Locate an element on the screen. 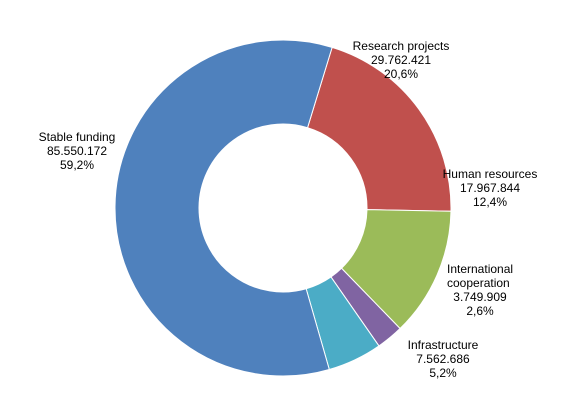 This screenshot has height=419, width=580. label-research-projects: Research projects 29.762.421 20,6% is located at coordinates (401, 60).